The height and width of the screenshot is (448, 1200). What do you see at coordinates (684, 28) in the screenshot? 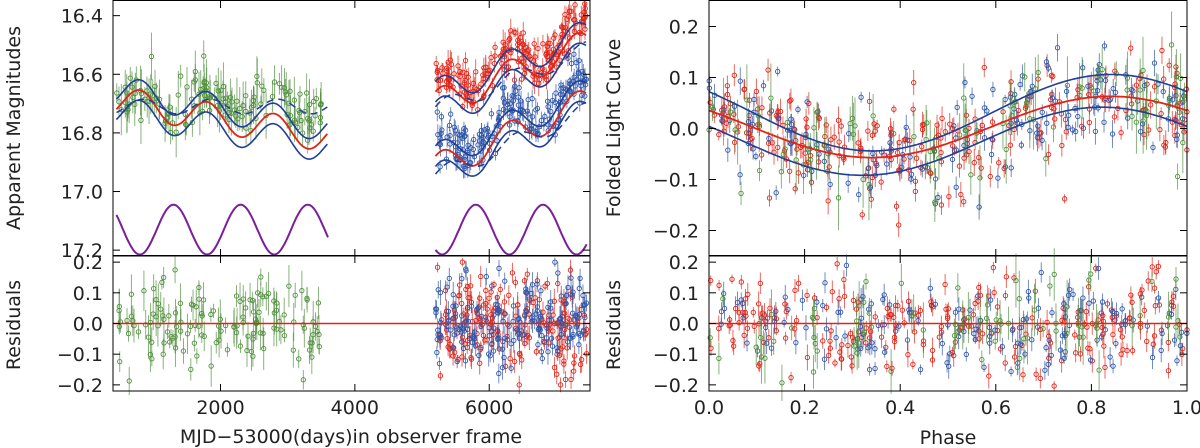
I see `y-tick-label: 0.2` at bounding box center [684, 28].